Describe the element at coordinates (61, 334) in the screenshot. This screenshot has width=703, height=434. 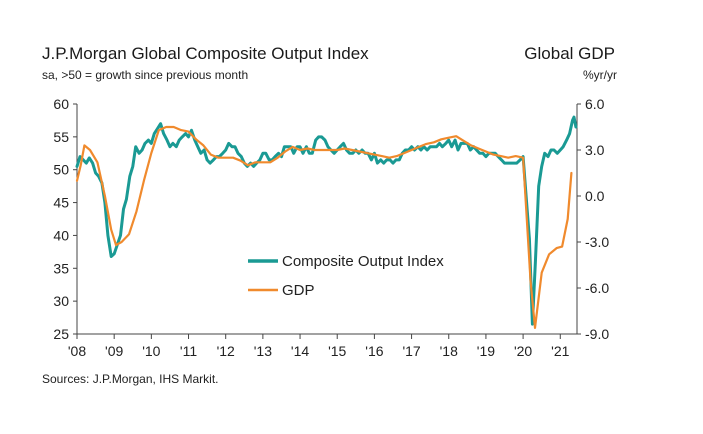
I see `left-tick-label: 25` at that location.